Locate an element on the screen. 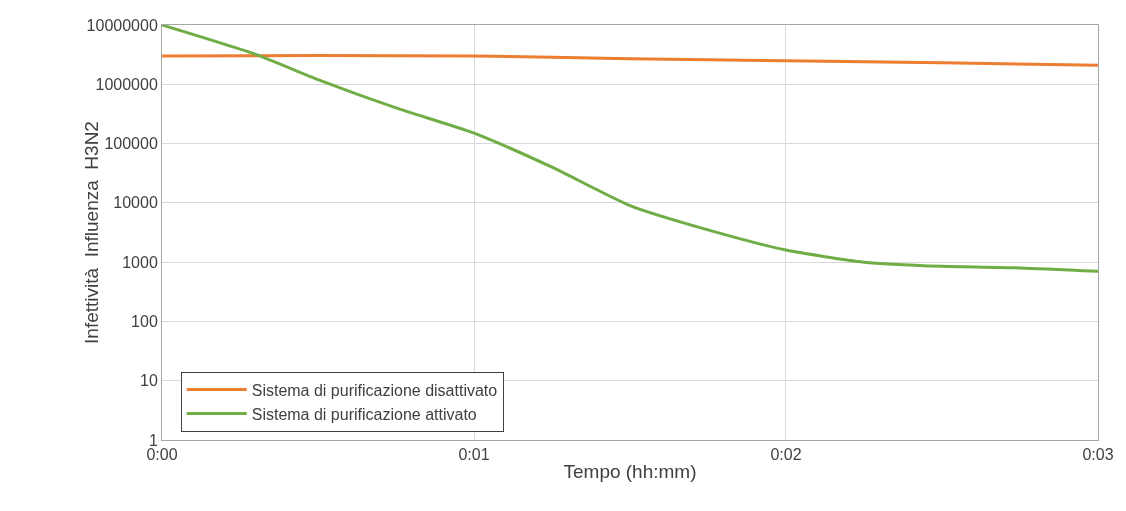 This screenshot has width=1126, height=511. y-tick-label: 10000 is located at coordinates (135, 203).